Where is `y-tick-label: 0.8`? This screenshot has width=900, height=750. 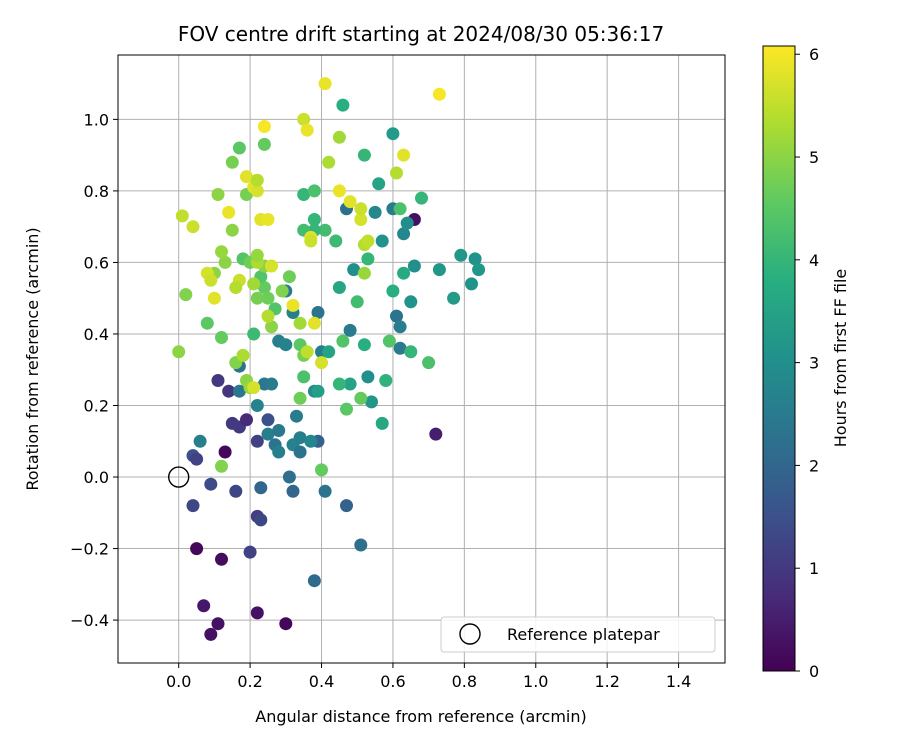 y-tick-label: 0.8 is located at coordinates (96, 191).